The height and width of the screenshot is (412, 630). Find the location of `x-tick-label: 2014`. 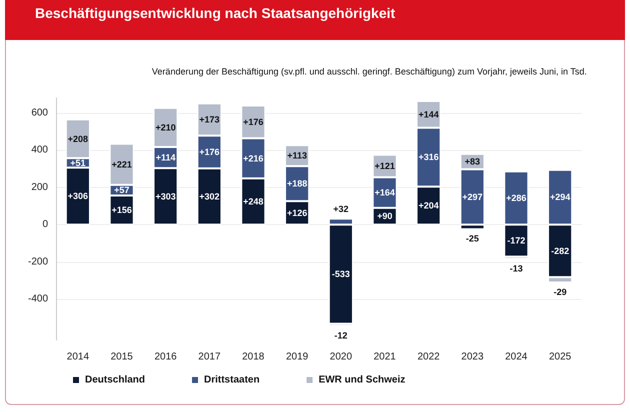

x-tick-label: 2014 is located at coordinates (78, 357).